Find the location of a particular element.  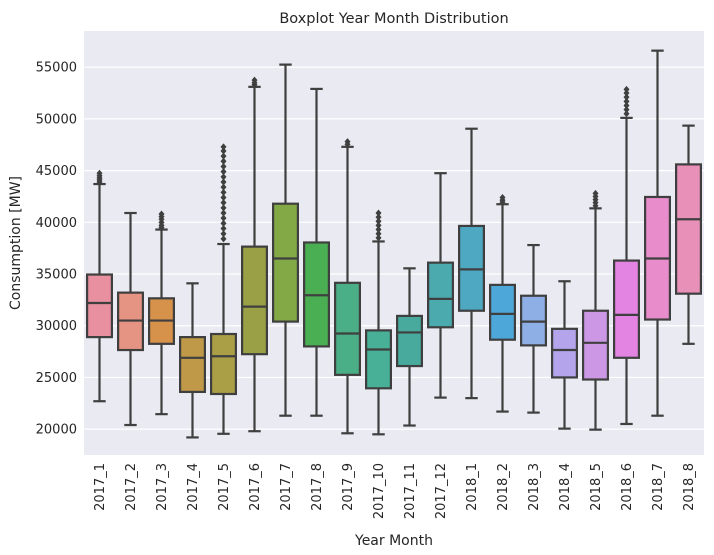

y-tick-label: 25000 is located at coordinates (56, 378).